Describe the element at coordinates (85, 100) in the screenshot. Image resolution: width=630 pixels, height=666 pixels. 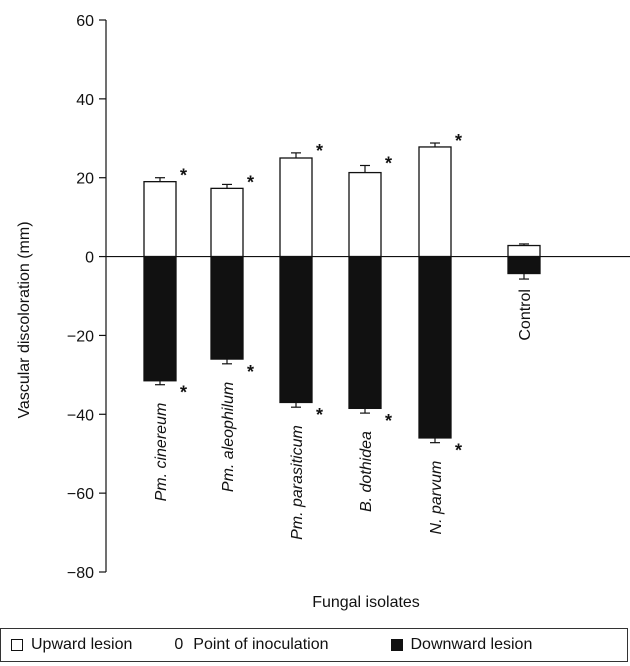
I see `y-tick-label: 40` at that location.